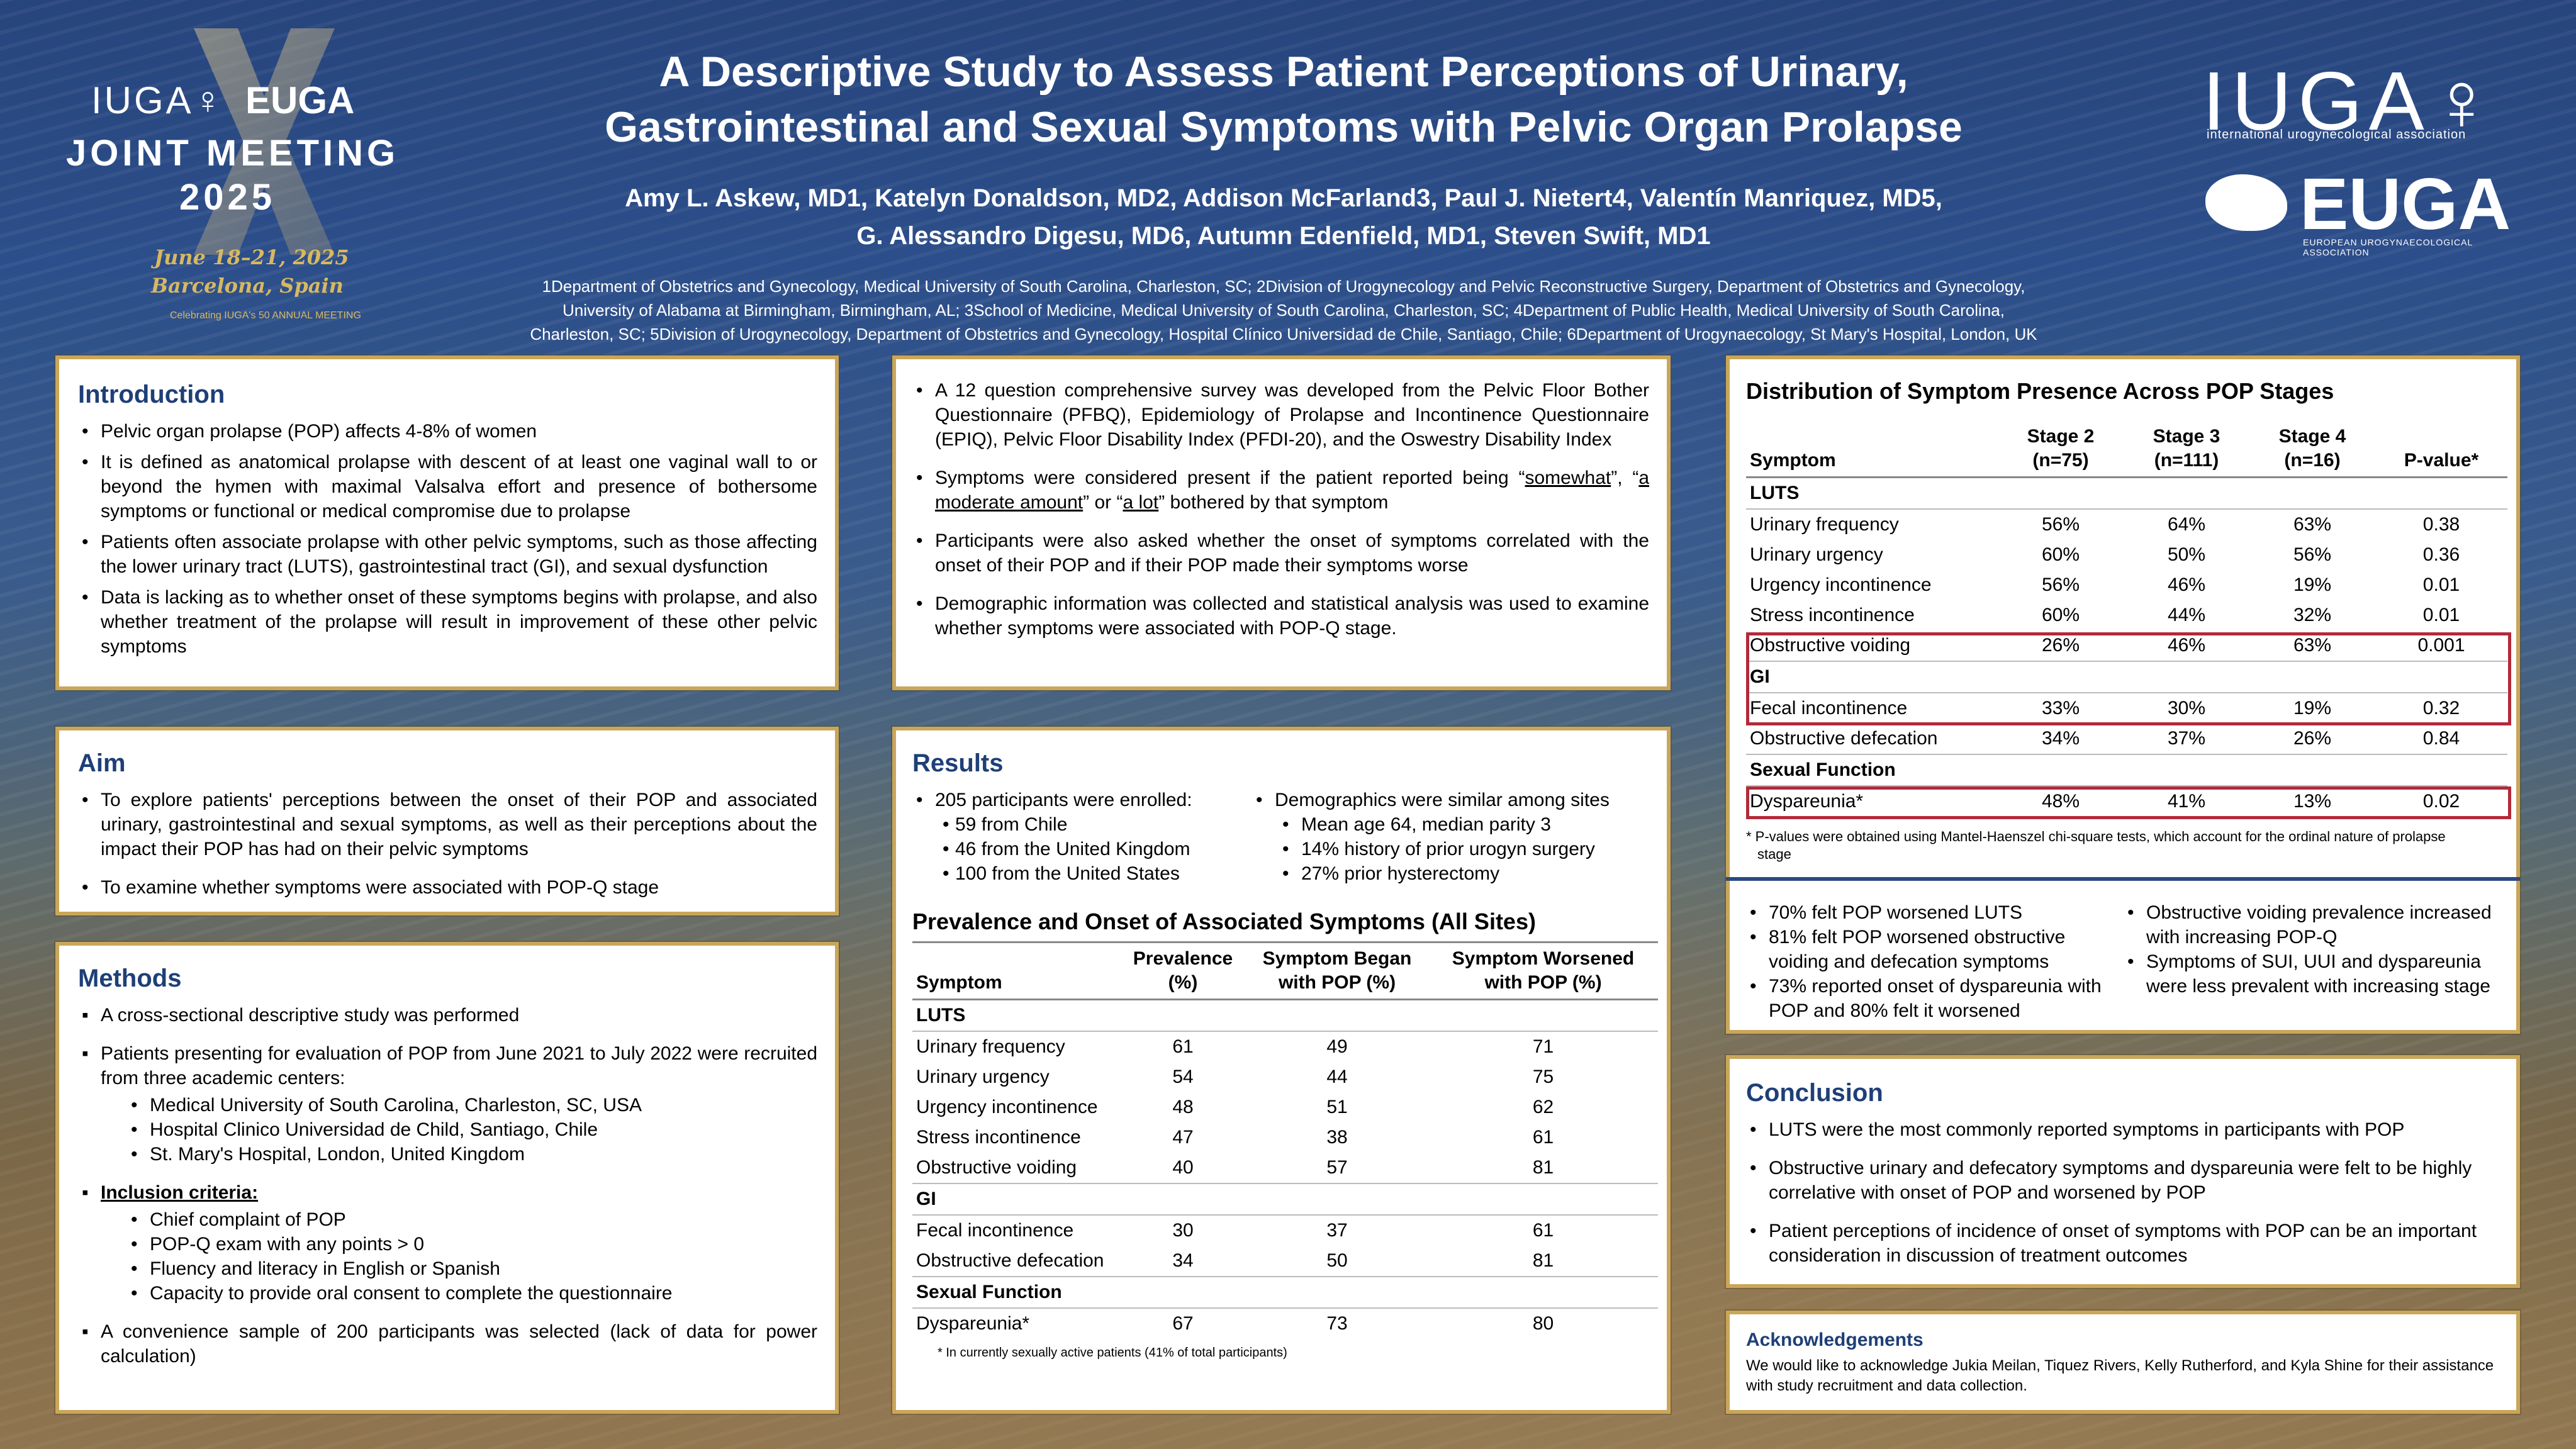 The height and width of the screenshot is (1449, 2576). I want to click on iuga-logo: IUGA♀, so click(2350, 101).